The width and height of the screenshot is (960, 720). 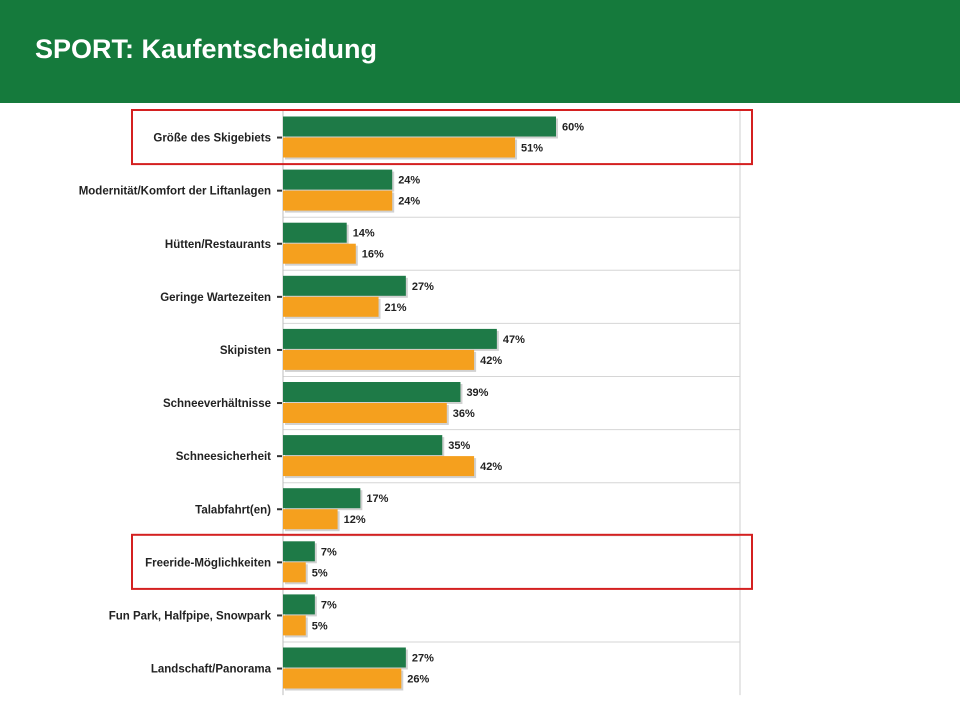 I want to click on slide-title: SPORT: Kaufentscheidung, so click(x=206, y=49).